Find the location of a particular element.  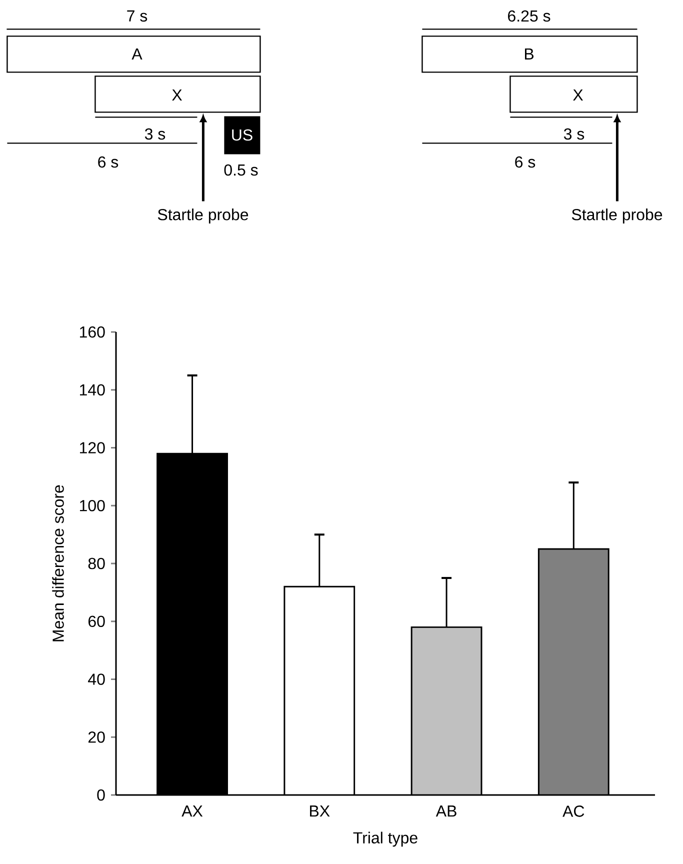

text: A is located at coordinates (137, 54).